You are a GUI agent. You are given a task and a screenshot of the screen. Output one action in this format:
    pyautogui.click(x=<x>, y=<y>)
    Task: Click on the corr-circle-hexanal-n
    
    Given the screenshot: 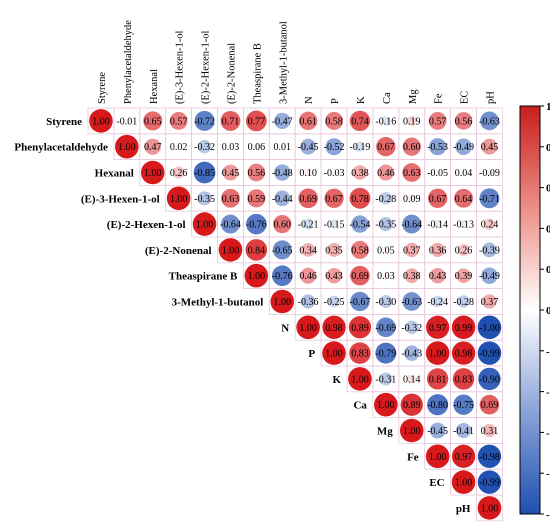 What is the action you would take?
    pyautogui.click(x=308, y=172)
    